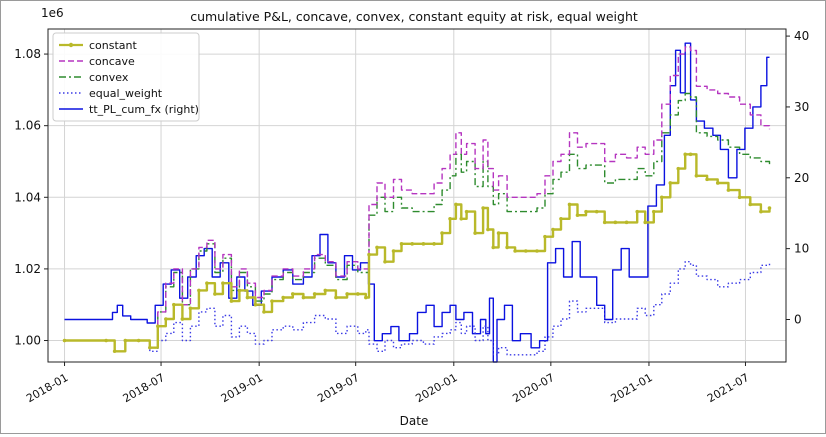 This screenshot has height=437, width=826. What do you see at coordinates (126, 93) in the screenshot?
I see `legend-label: equal_weight` at bounding box center [126, 93].